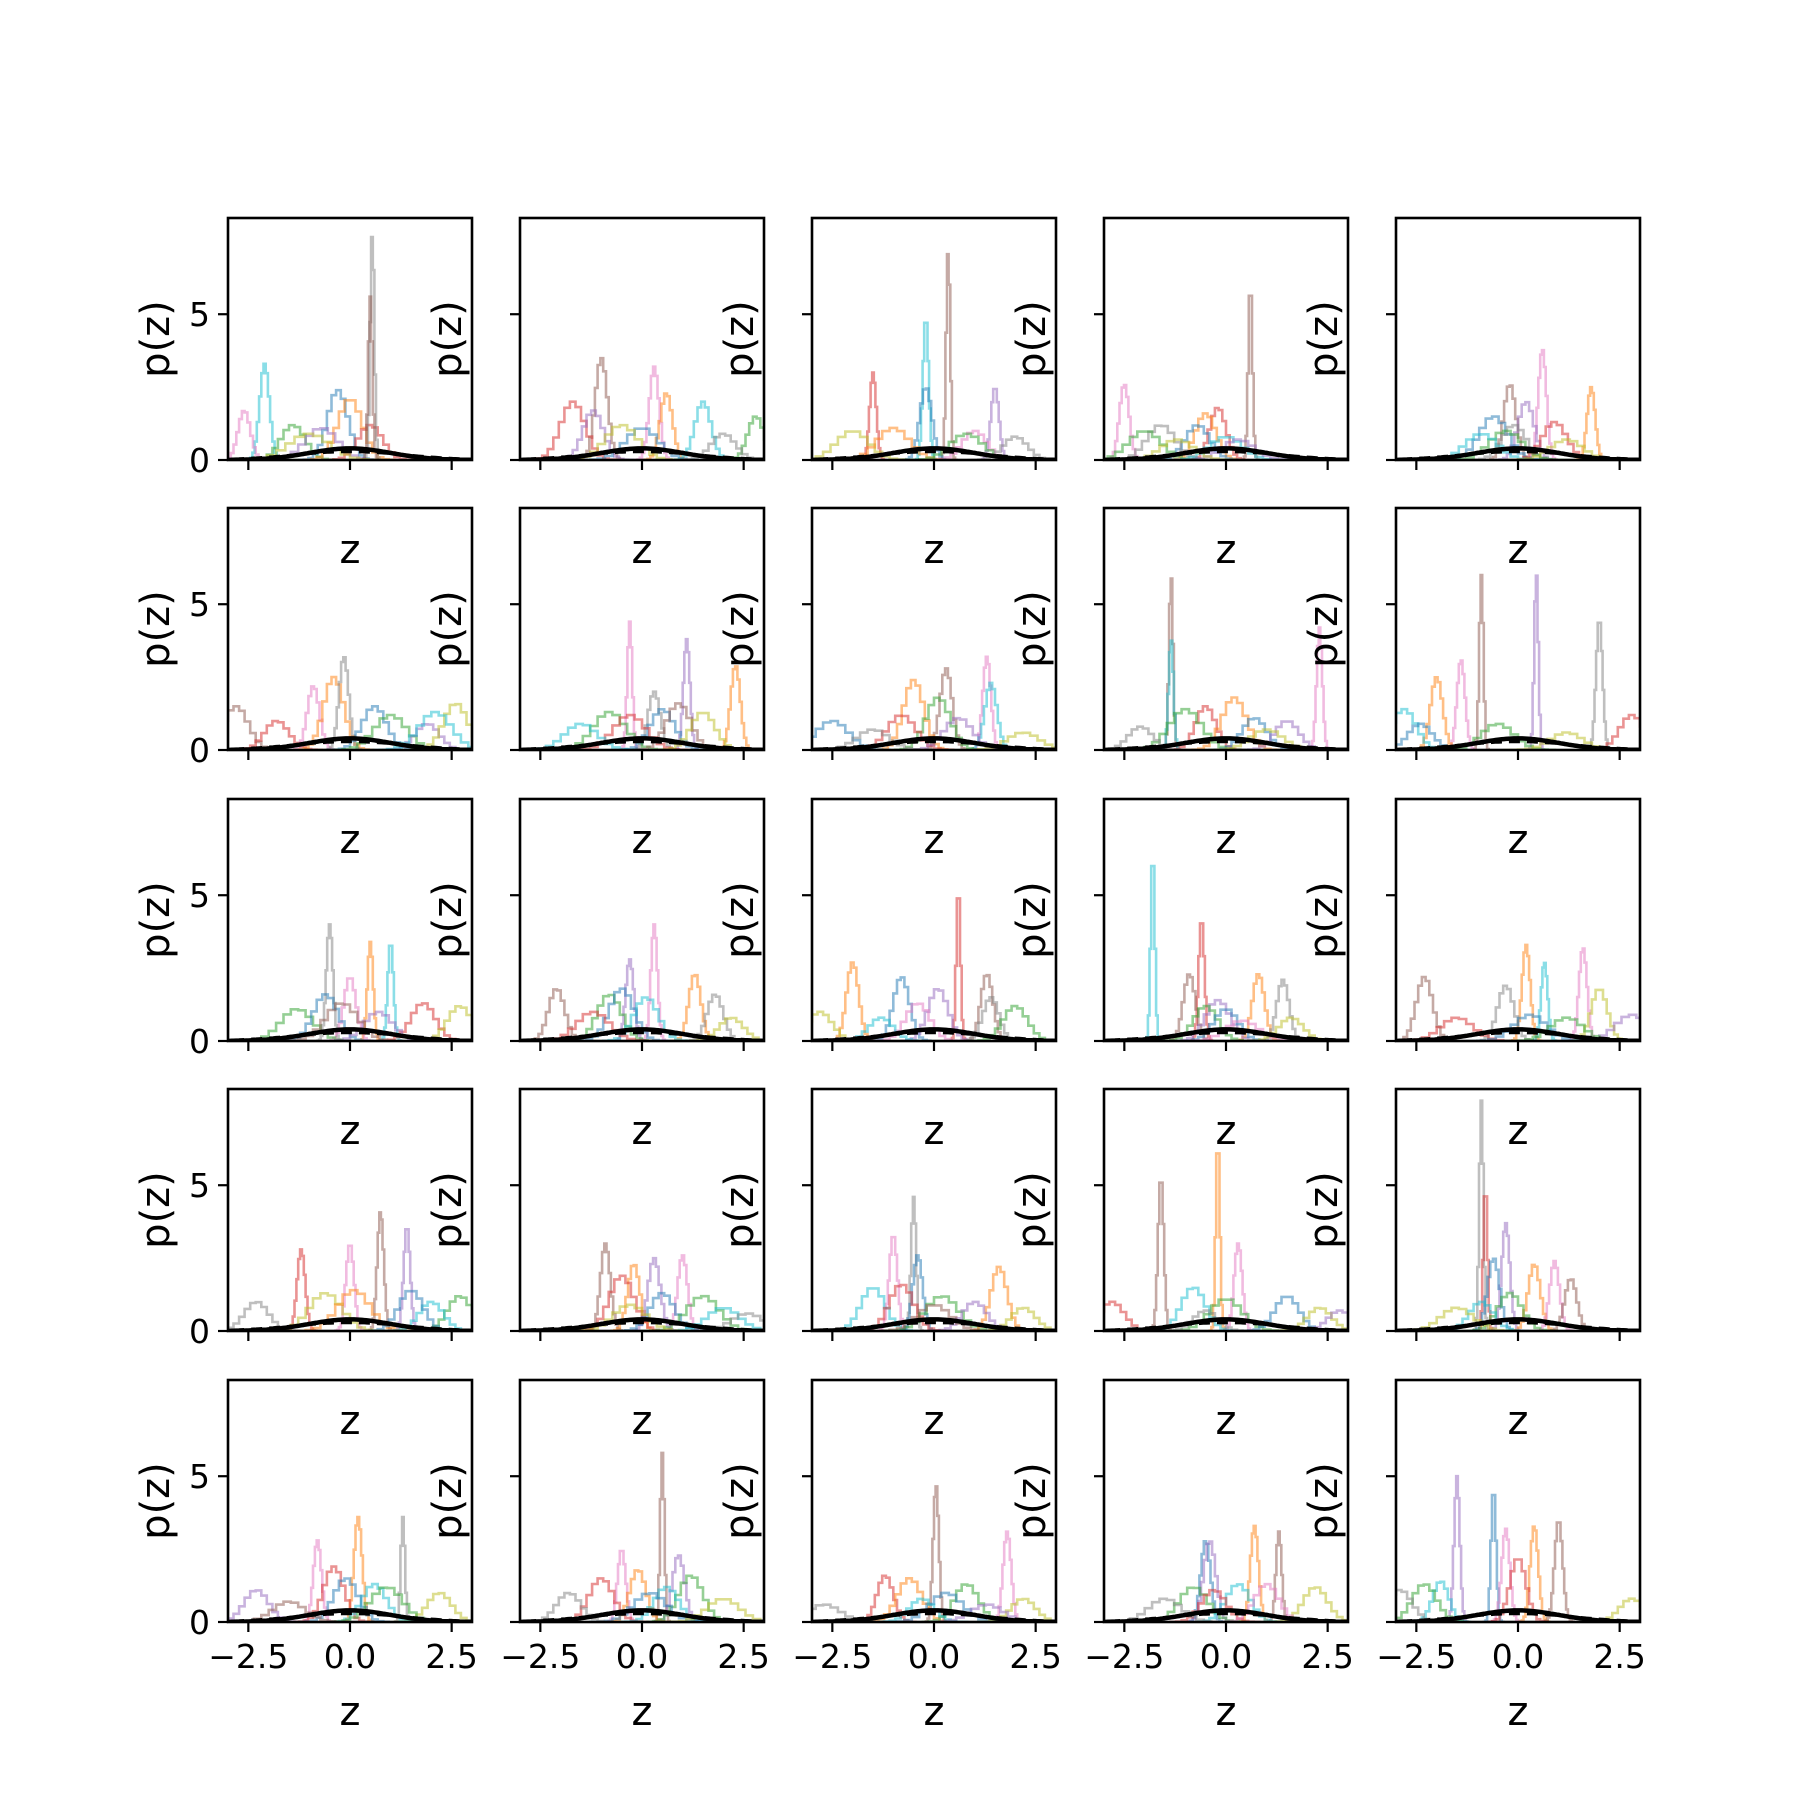 The image size is (1800, 1800). What do you see at coordinates (595, 975) in the screenshot?
I see `subplot-r2-c1: z p(z)` at bounding box center [595, 975].